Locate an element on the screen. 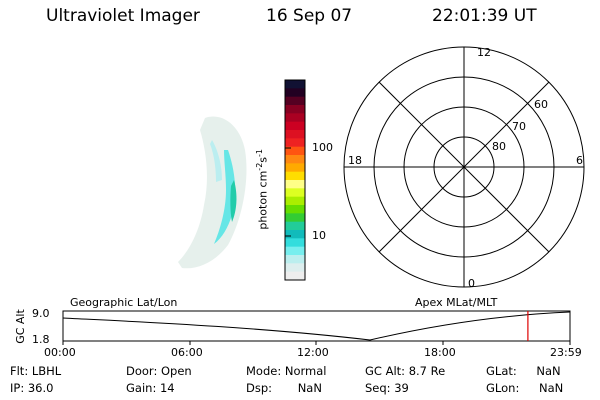  status-glat: GLat: NaN is located at coordinates (523, 371).